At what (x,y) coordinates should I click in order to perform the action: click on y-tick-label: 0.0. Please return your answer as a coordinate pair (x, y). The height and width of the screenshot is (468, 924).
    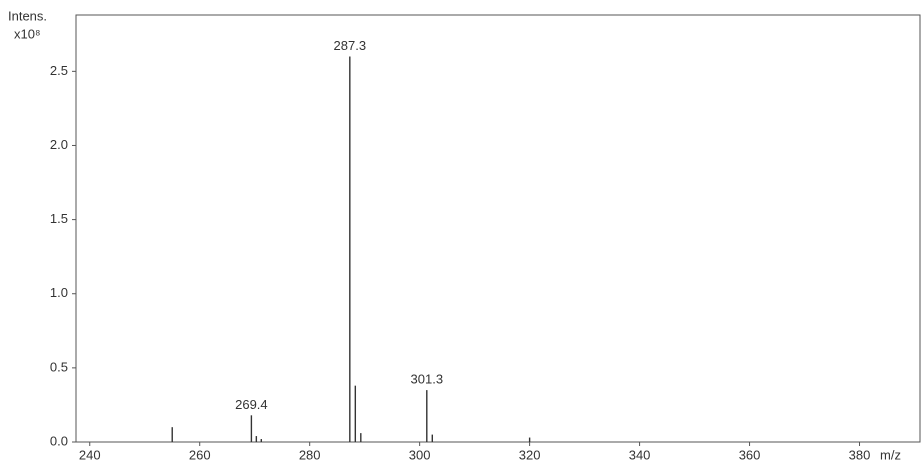
    Looking at the image, I should click on (59, 440).